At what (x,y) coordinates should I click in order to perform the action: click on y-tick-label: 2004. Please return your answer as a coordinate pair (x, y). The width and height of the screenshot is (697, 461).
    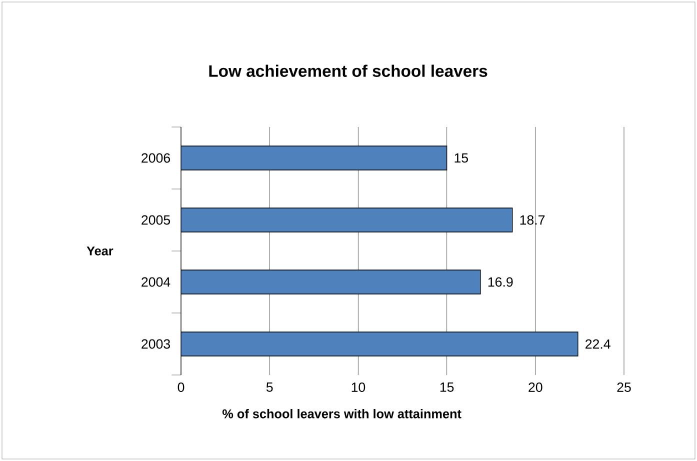
    Looking at the image, I should click on (156, 282).